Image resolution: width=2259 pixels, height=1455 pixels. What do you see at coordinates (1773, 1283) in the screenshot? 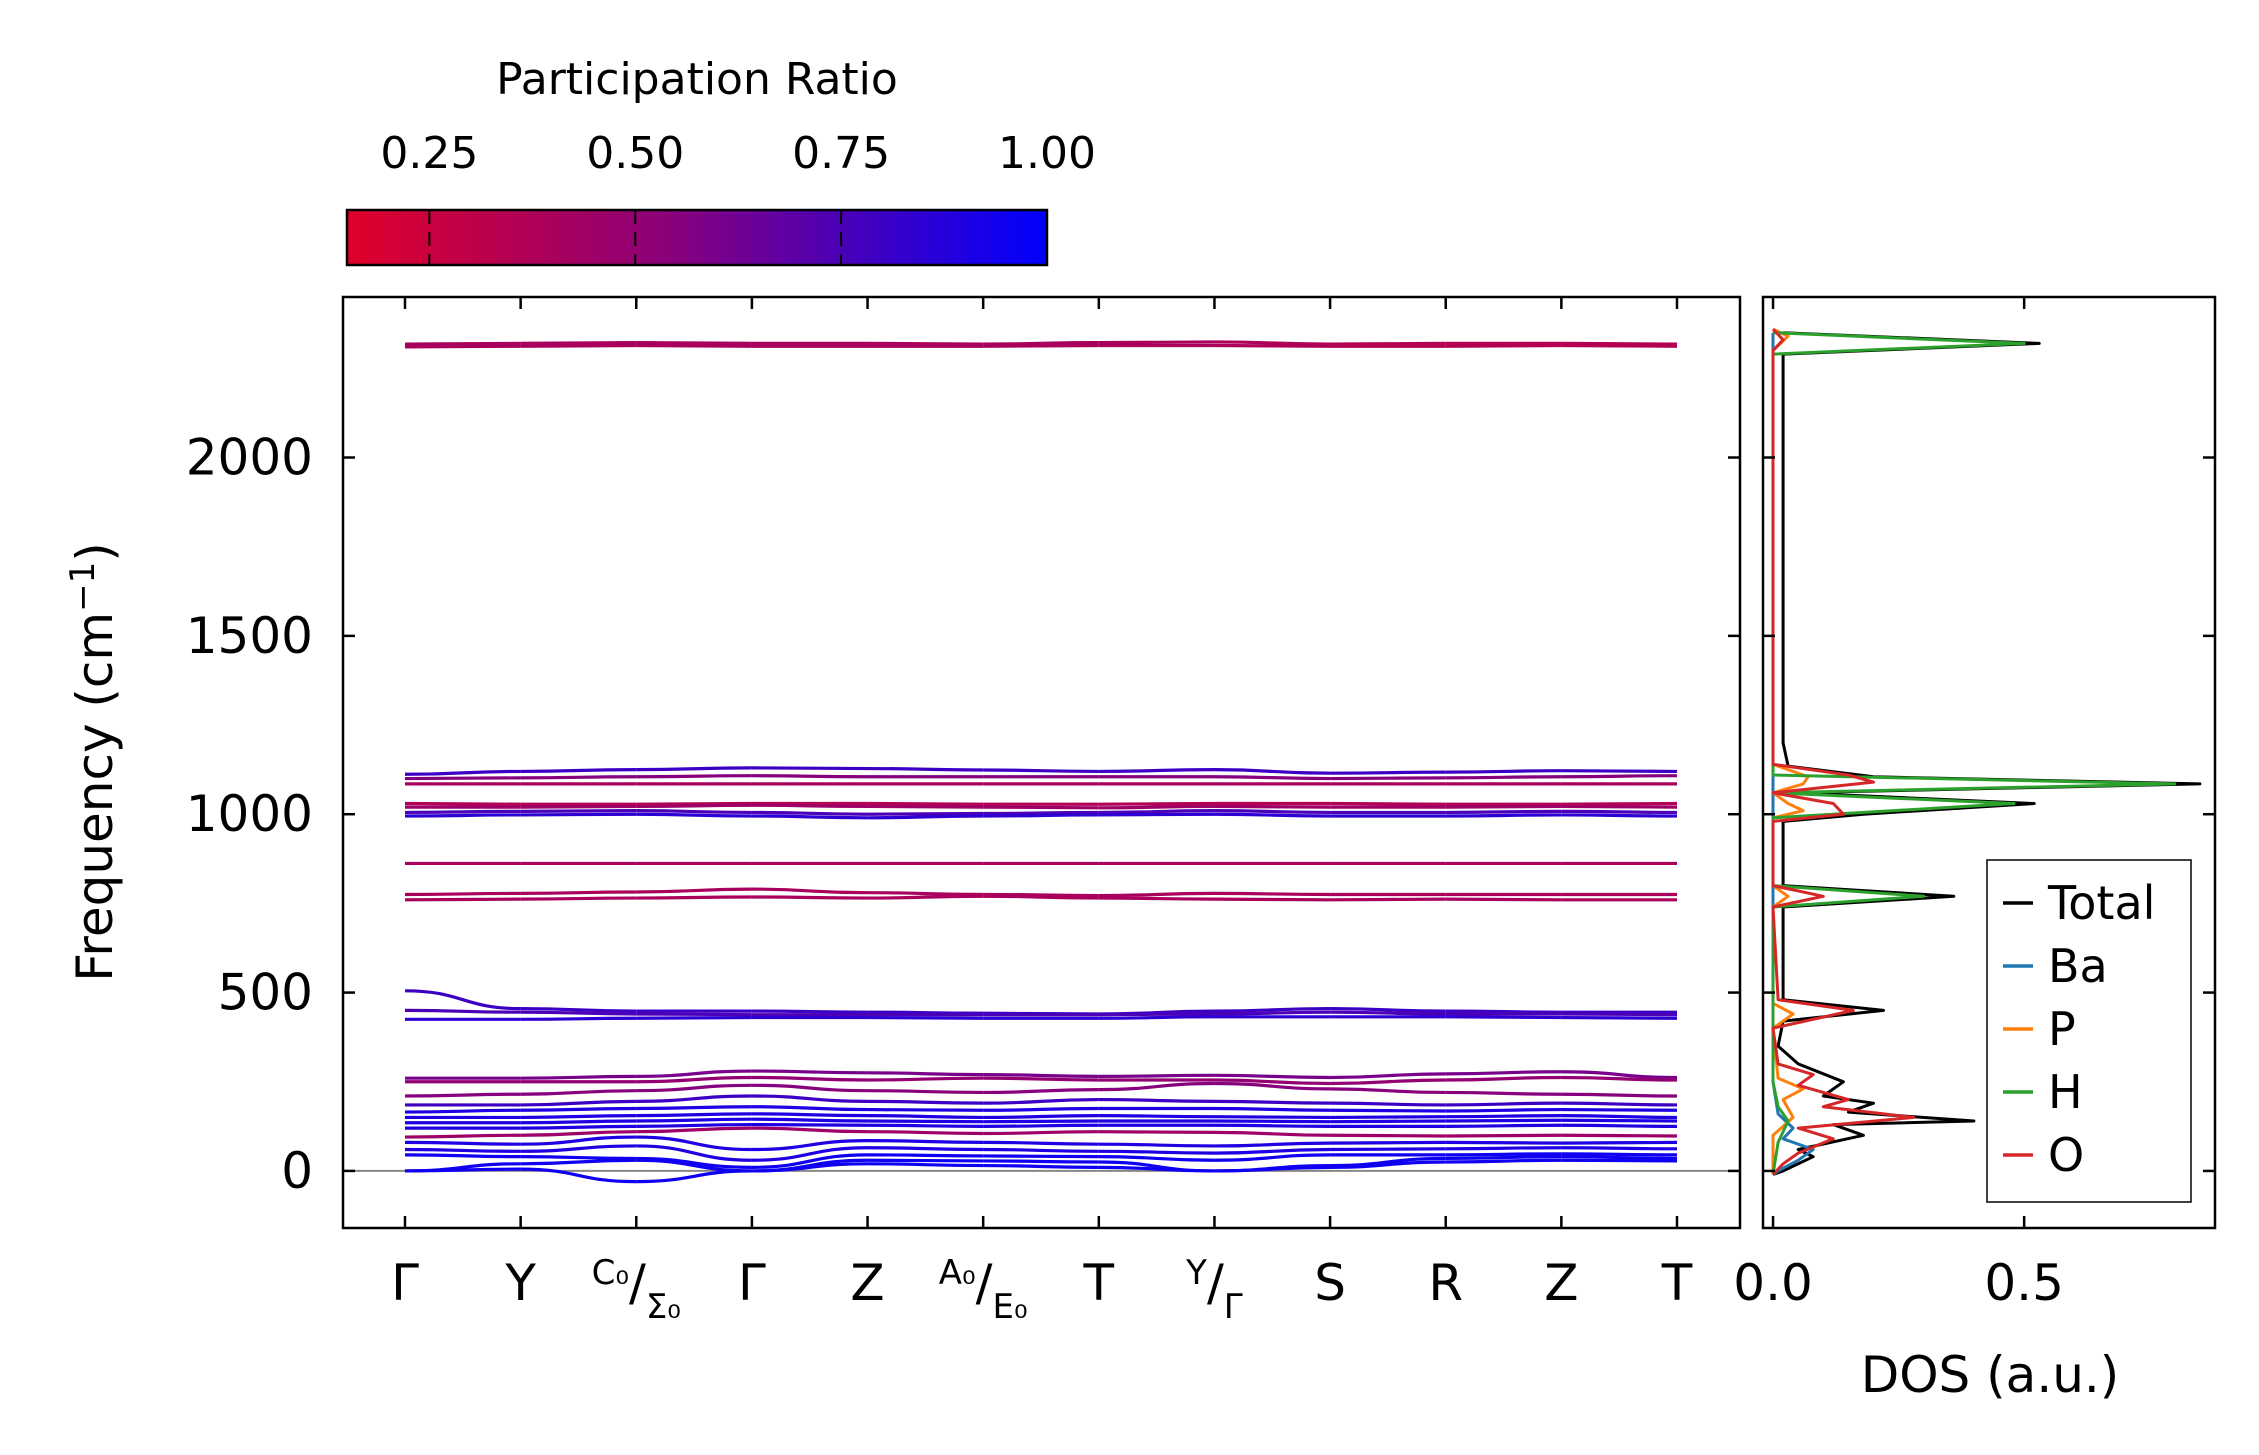
I see `dos-x-tick-label: 0.0` at bounding box center [1773, 1283].